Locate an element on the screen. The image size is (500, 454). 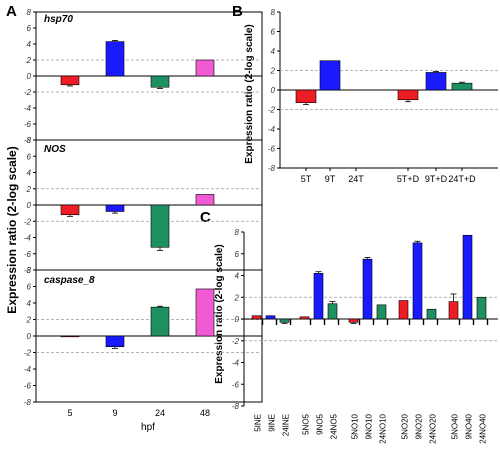
bar-5NO20 is located at coordinates (403, 310).